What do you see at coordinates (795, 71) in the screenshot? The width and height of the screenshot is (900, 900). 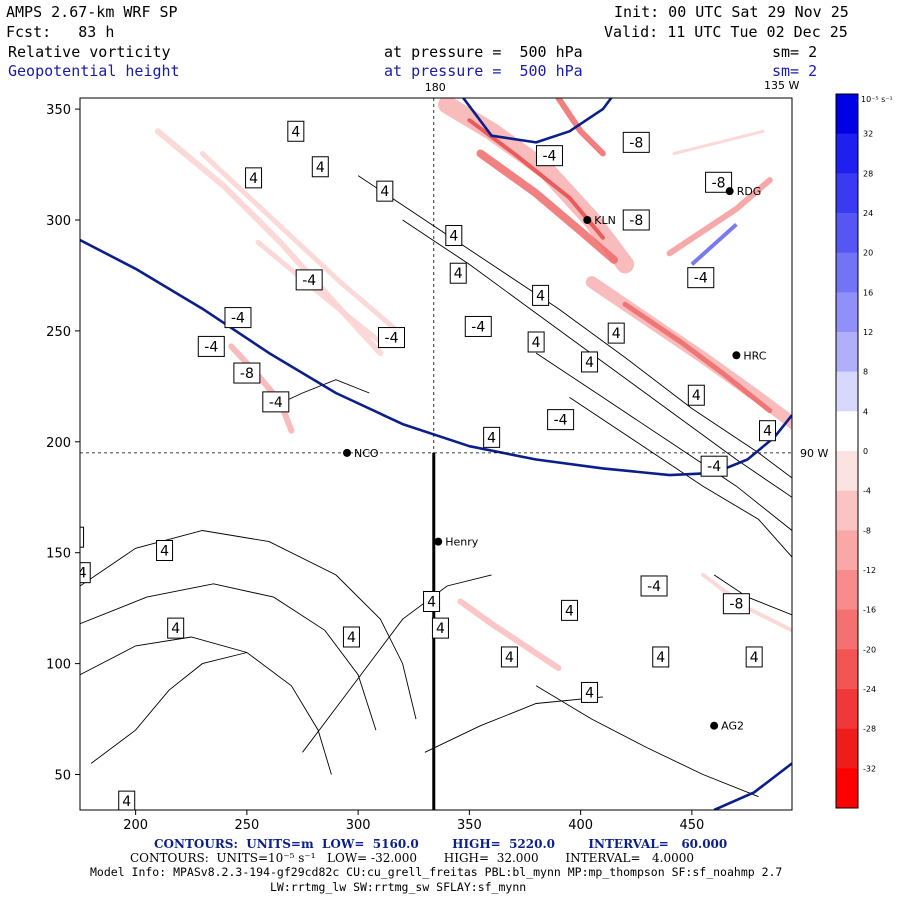 I see `field2-smoothing: sm= 2` at bounding box center [795, 71].